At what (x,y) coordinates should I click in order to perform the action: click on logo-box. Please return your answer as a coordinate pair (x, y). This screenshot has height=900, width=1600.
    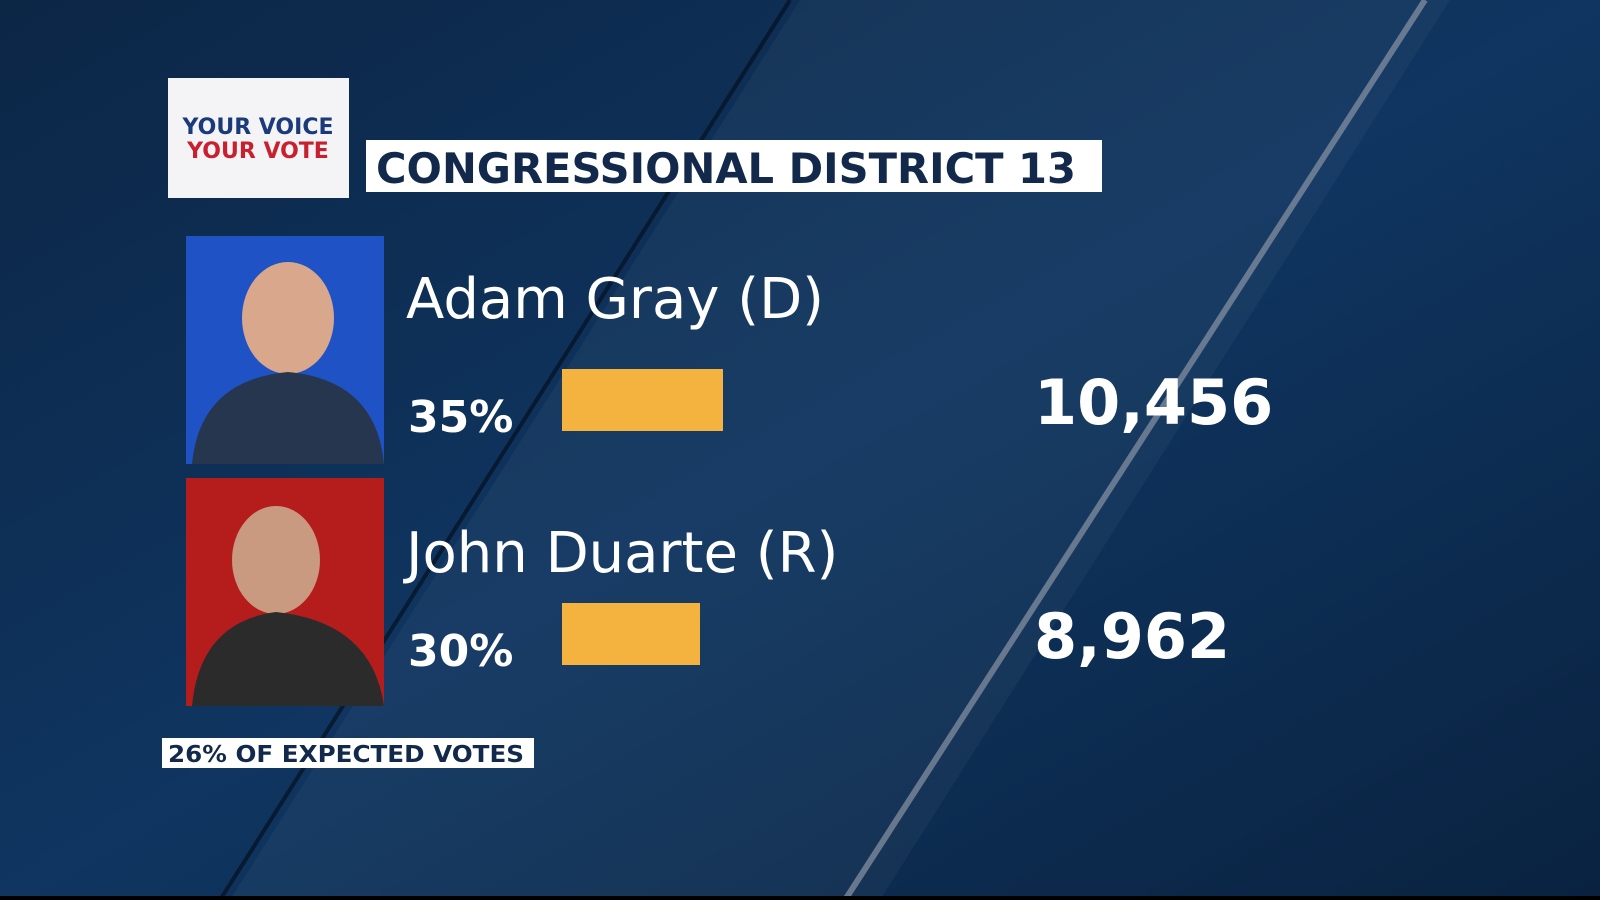
    Looking at the image, I should click on (258, 138).